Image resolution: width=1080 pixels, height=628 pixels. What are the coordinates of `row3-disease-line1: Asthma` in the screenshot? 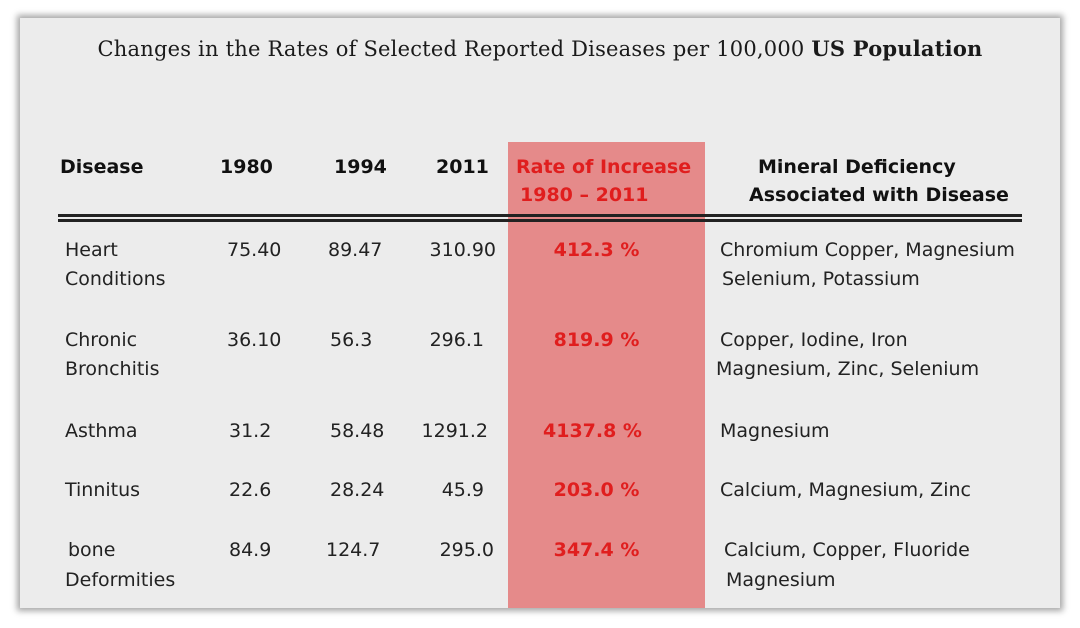 It's located at (101, 431).